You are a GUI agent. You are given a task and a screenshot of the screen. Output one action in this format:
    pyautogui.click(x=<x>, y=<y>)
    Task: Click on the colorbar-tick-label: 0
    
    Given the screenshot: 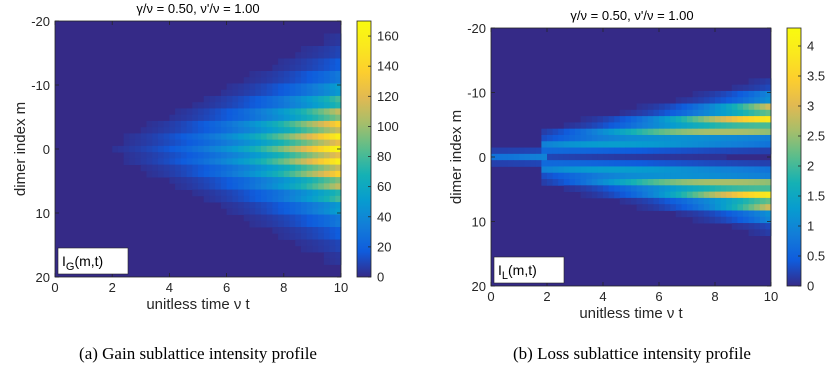 What is the action you would take?
    pyautogui.click(x=810, y=286)
    